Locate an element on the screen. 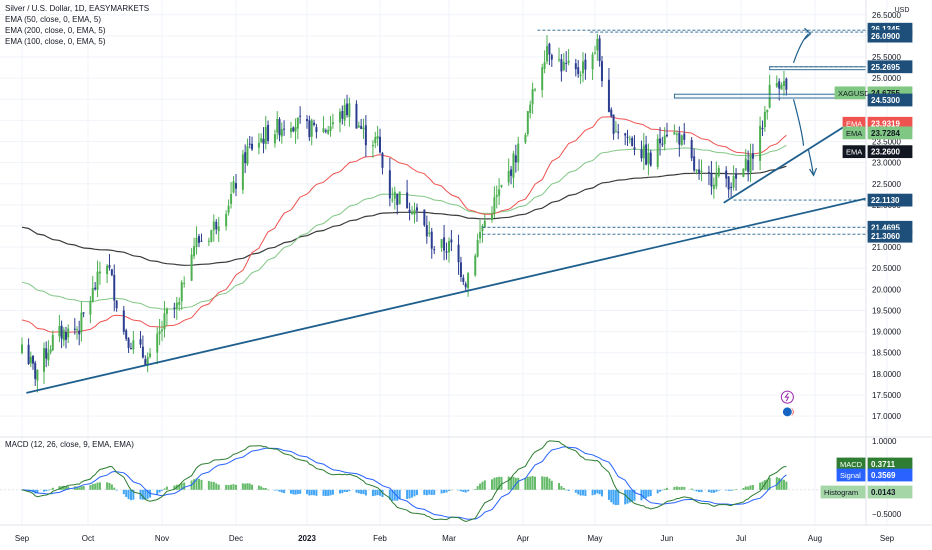  price-tick-label: 19.5000 is located at coordinates (886, 310).